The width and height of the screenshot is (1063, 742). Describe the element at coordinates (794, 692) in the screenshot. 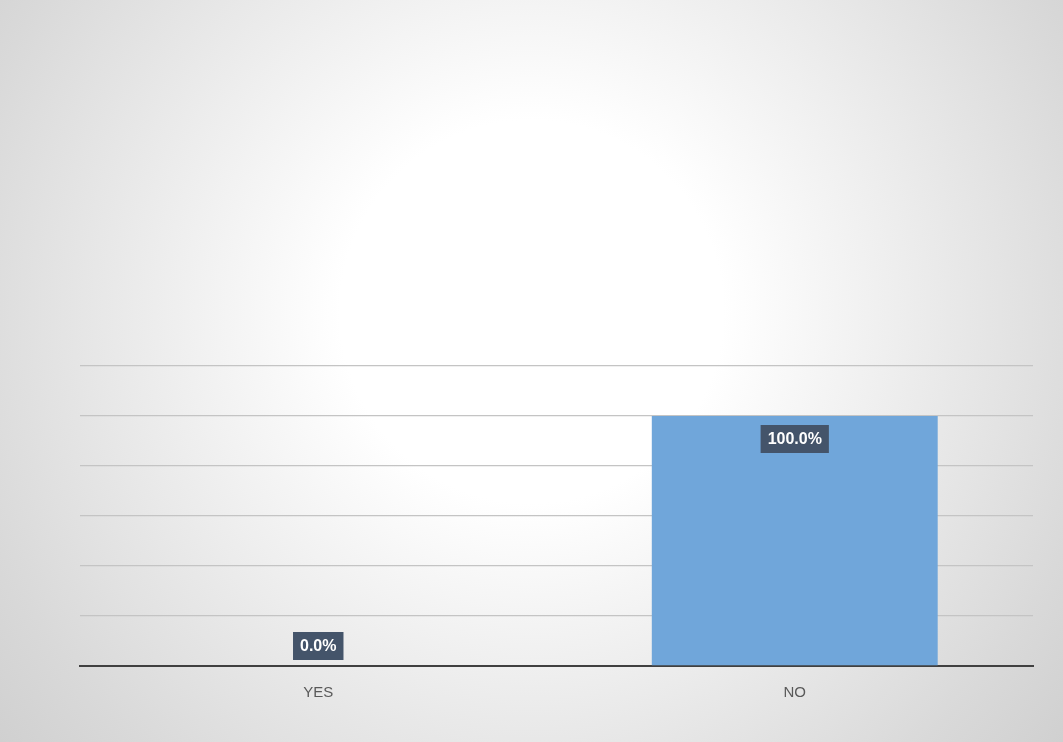

I see `x-tick-label: NO` at that location.